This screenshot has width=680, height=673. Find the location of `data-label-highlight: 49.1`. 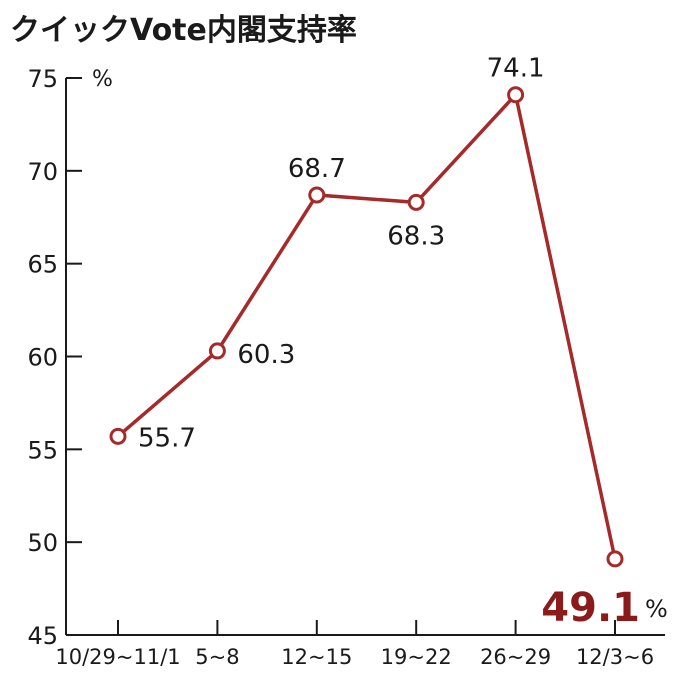

data-label-highlight: 49.1 is located at coordinates (590, 608).